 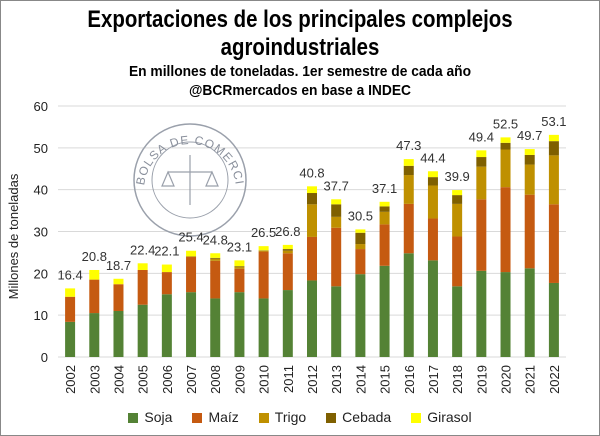 I want to click on y-tick-label: 30, so click(x=41, y=232).